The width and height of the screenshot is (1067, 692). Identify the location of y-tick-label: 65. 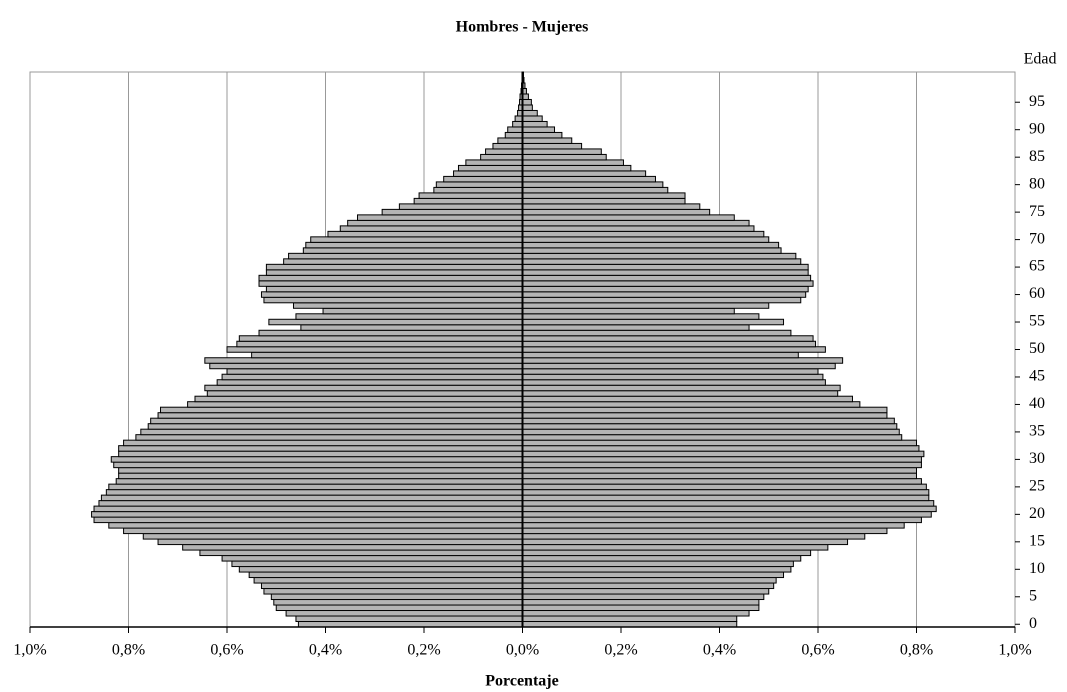
(1037, 266).